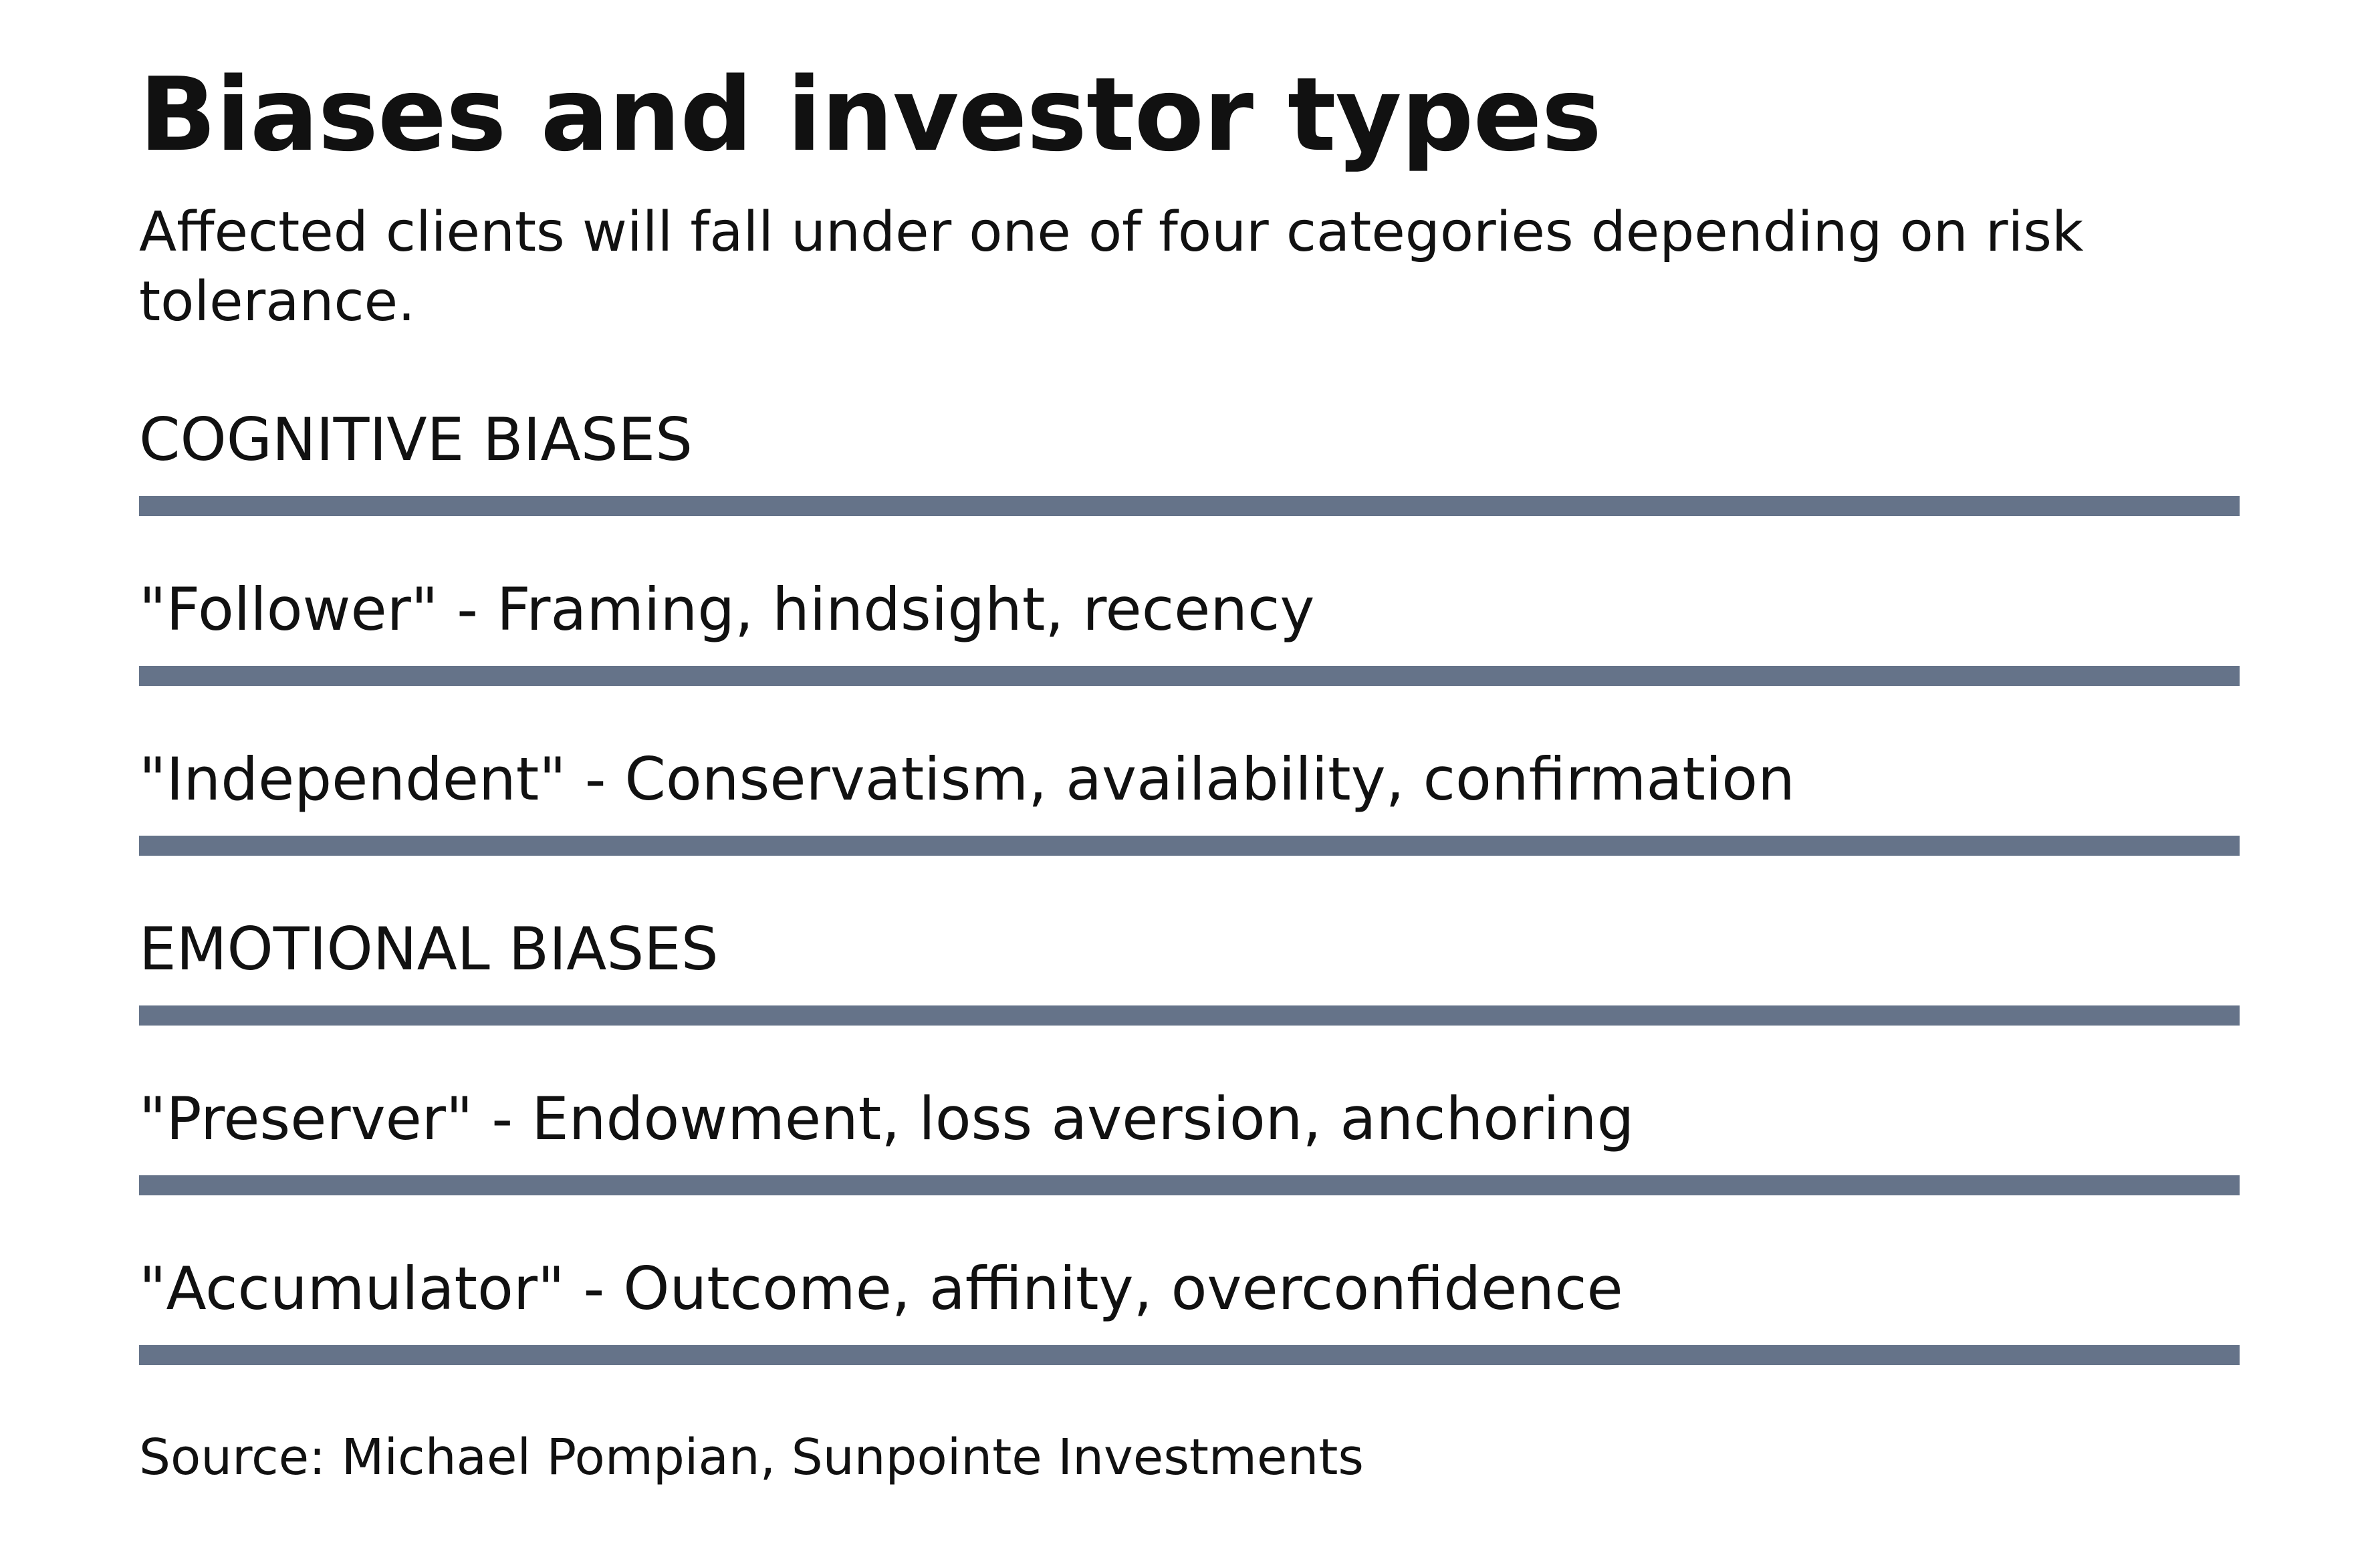  Describe the element at coordinates (1189, 988) in the screenshot. I see `section-header-emotional: EMOTIONAL BIASES` at that location.